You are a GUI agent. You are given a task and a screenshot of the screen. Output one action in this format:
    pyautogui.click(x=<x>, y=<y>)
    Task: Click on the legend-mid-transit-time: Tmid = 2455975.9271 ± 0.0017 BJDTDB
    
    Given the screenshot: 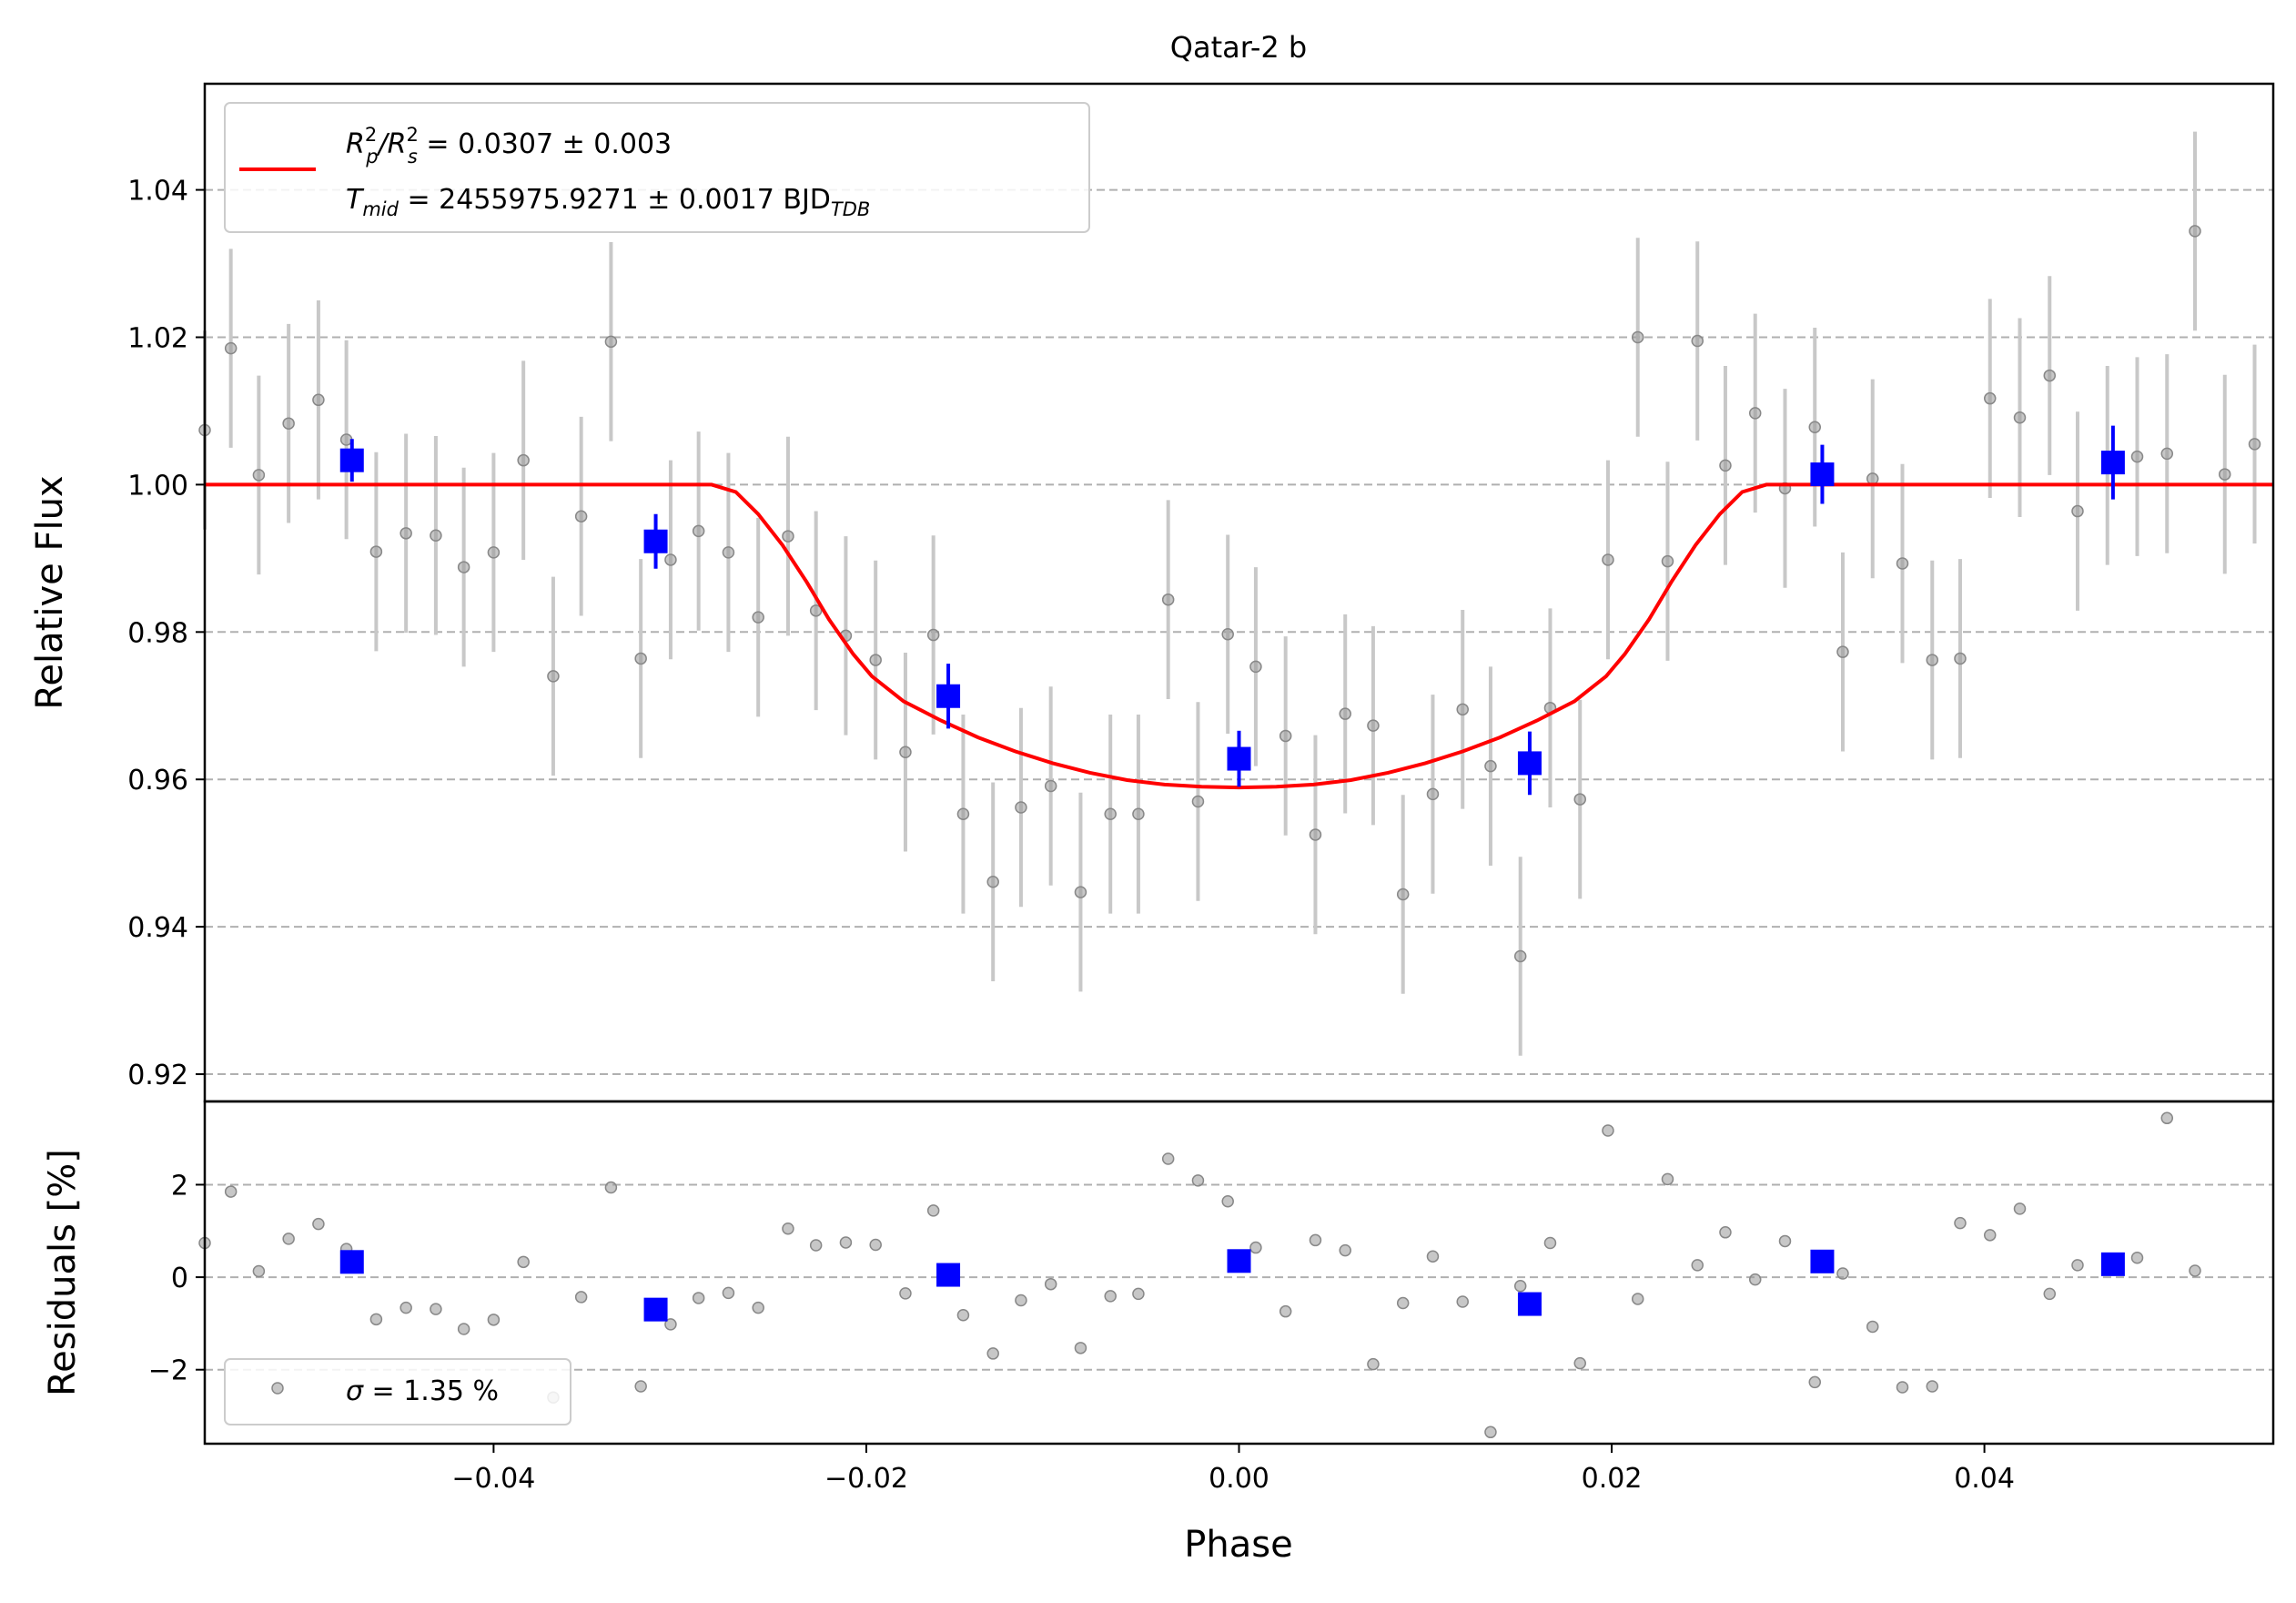 What is the action you would take?
    pyautogui.click(x=608, y=202)
    